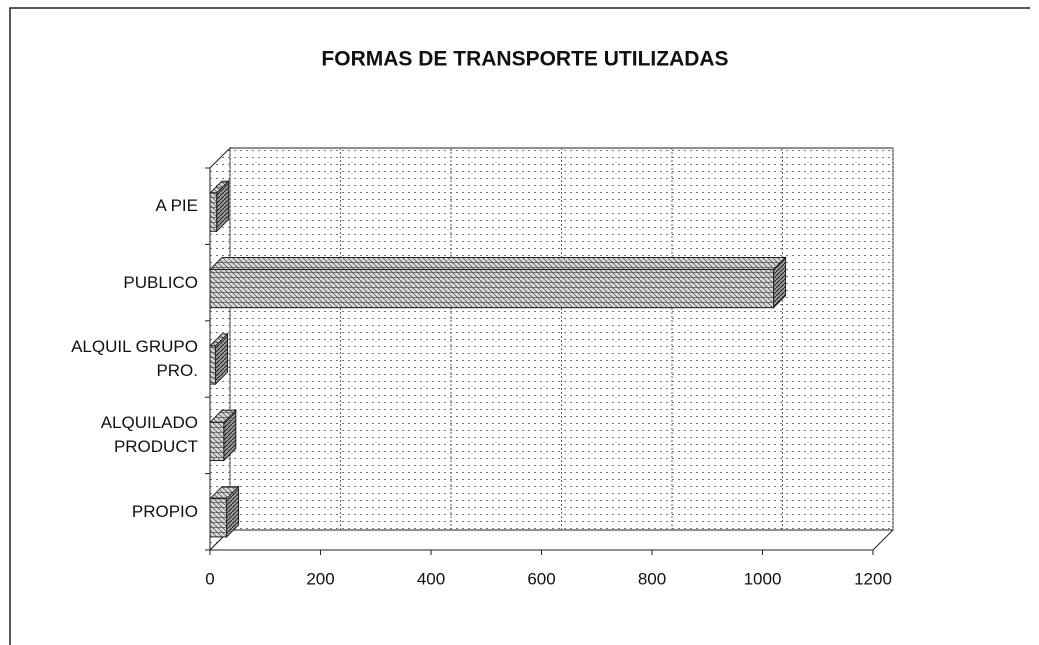 The height and width of the screenshot is (645, 1039). Describe the element at coordinates (160, 282) in the screenshot. I see `y-tick-label: PUBLICO` at that location.